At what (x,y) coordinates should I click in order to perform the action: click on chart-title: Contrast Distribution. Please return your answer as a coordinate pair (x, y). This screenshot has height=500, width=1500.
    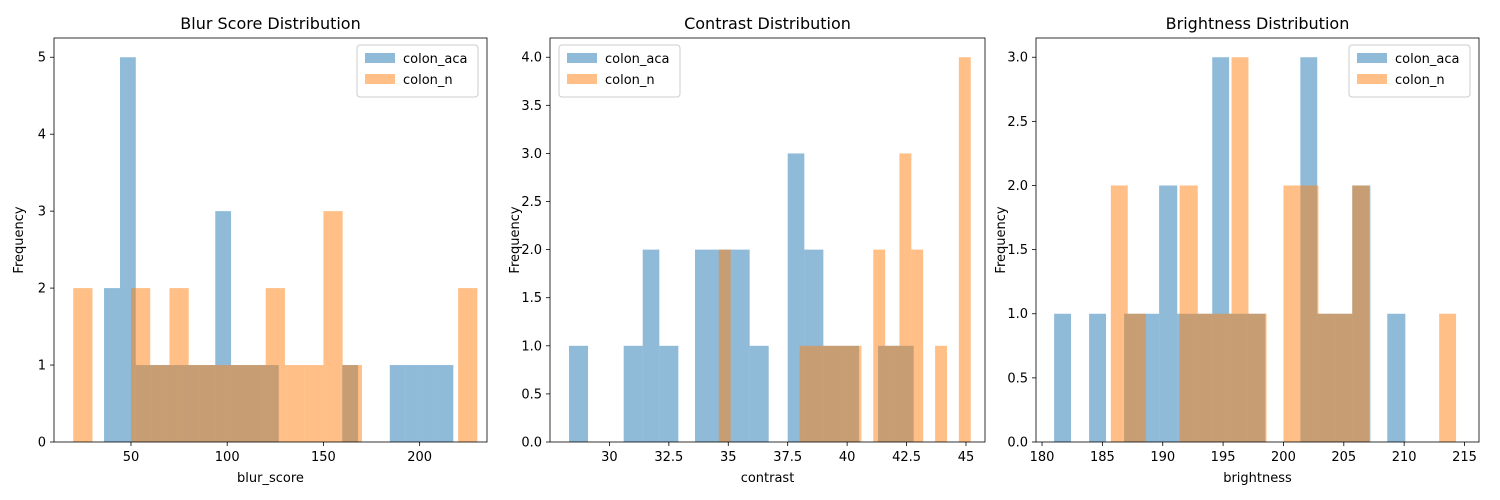
    Looking at the image, I should click on (767, 23).